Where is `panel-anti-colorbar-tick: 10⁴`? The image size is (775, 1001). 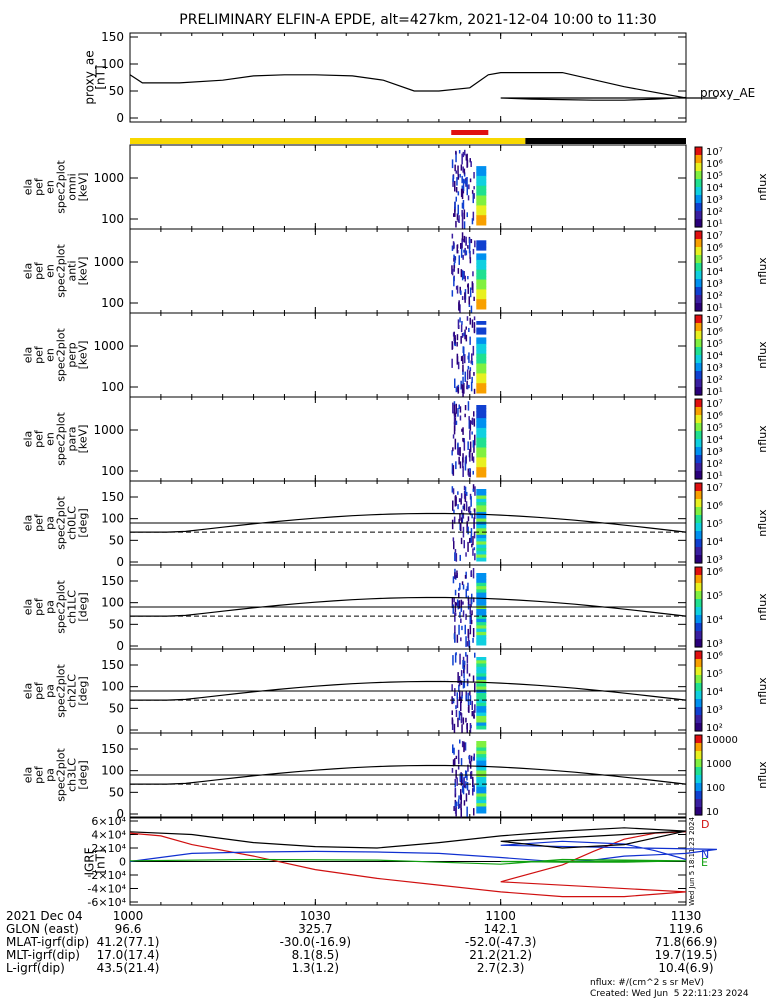
panel-anti-colorbar-tick: 10⁴ is located at coordinates (714, 272).